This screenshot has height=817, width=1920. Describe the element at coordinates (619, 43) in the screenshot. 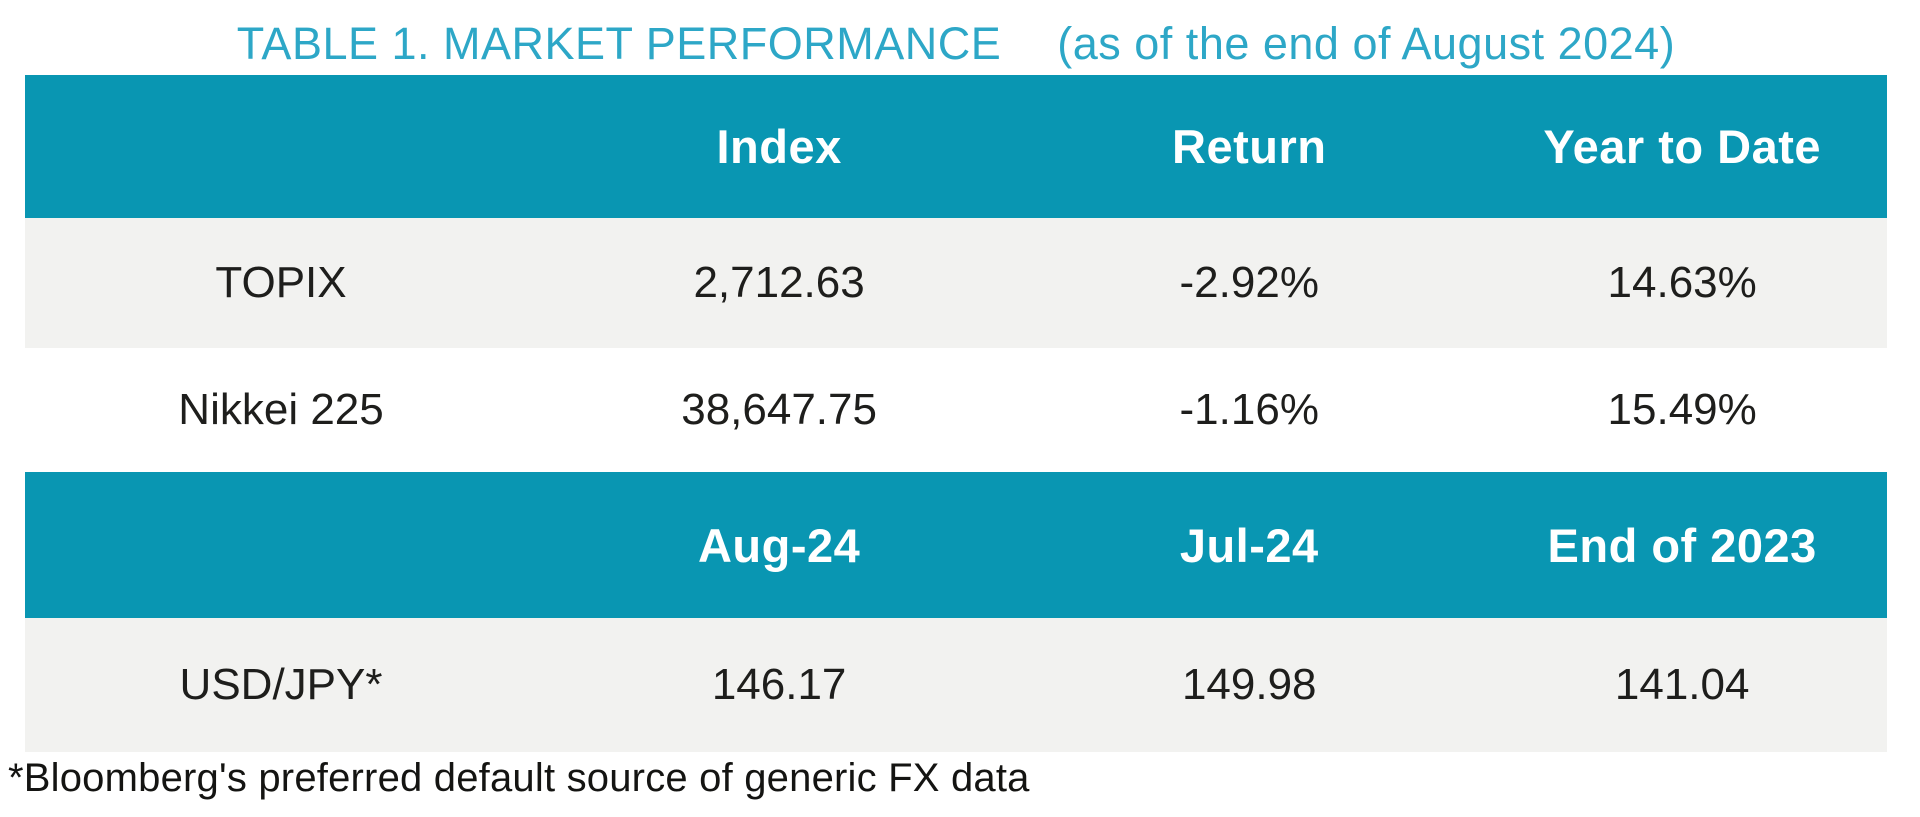

I see `table-title-main: TABLE 1. MARKET PERFORMANCE` at that location.